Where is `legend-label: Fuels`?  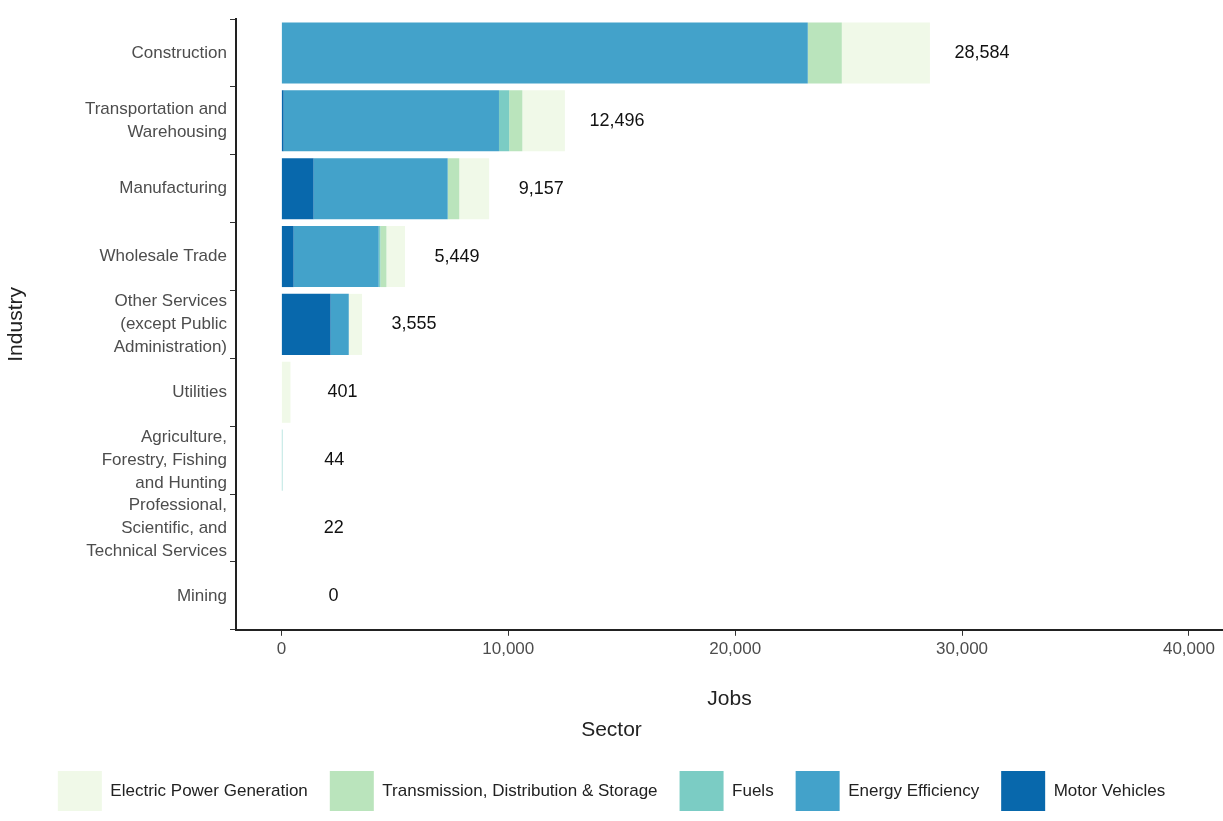
legend-label: Fuels is located at coordinates (753, 790).